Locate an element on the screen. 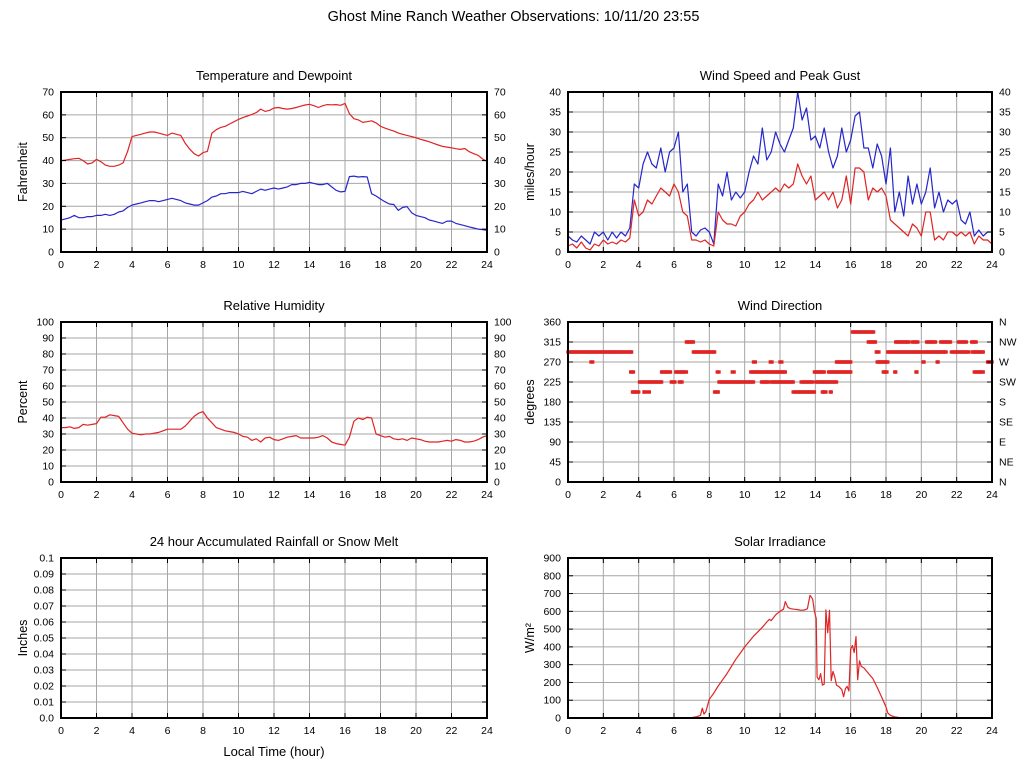 This screenshot has height=772, width=1027. chart-title: Relative Humidity is located at coordinates (274, 305).